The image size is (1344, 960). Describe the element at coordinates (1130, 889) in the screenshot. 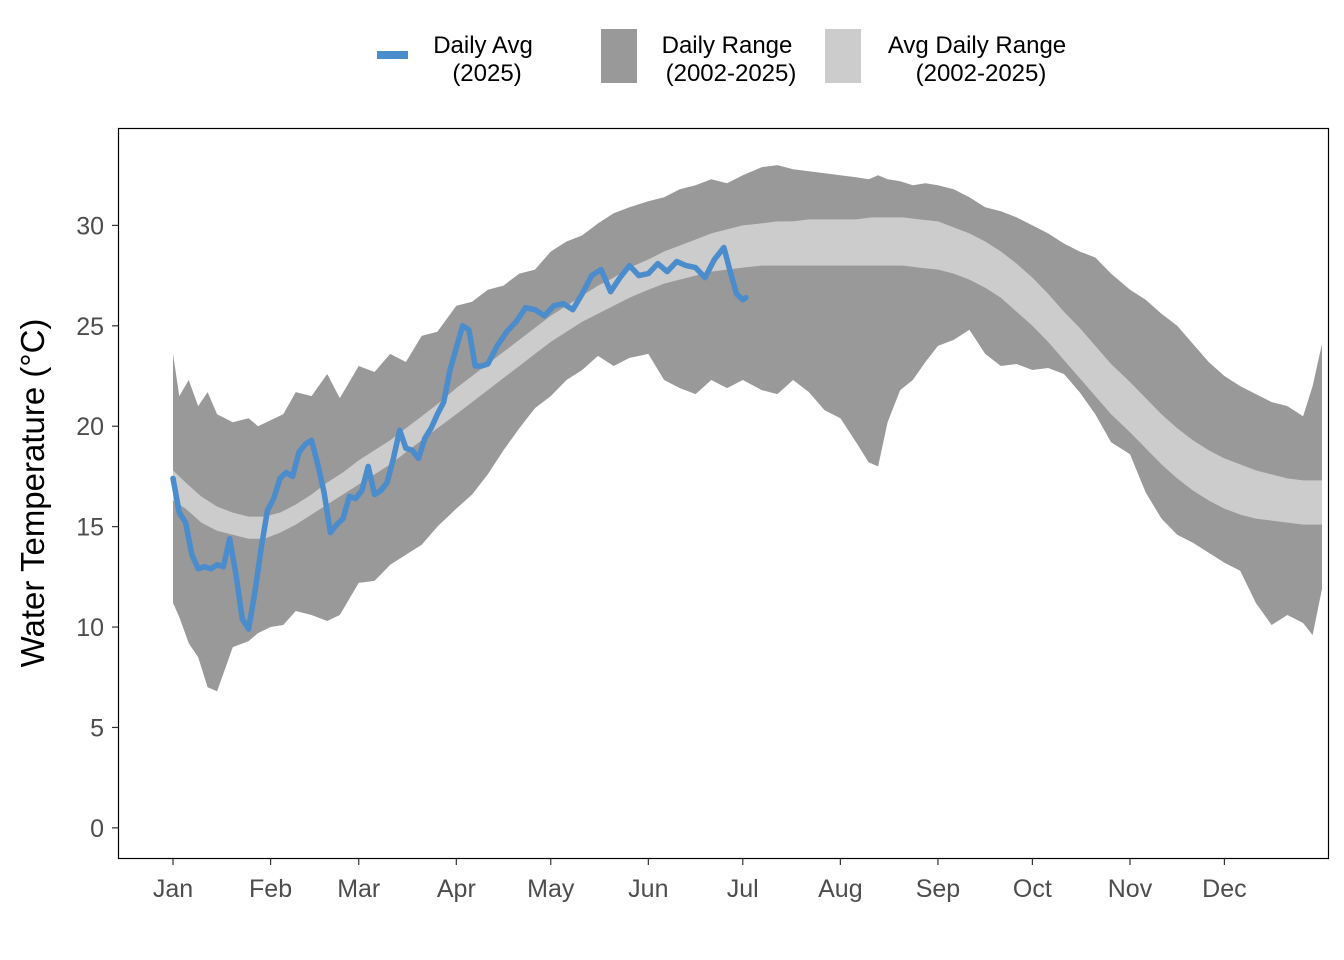

I see `x-tick-label: Nov` at that location.